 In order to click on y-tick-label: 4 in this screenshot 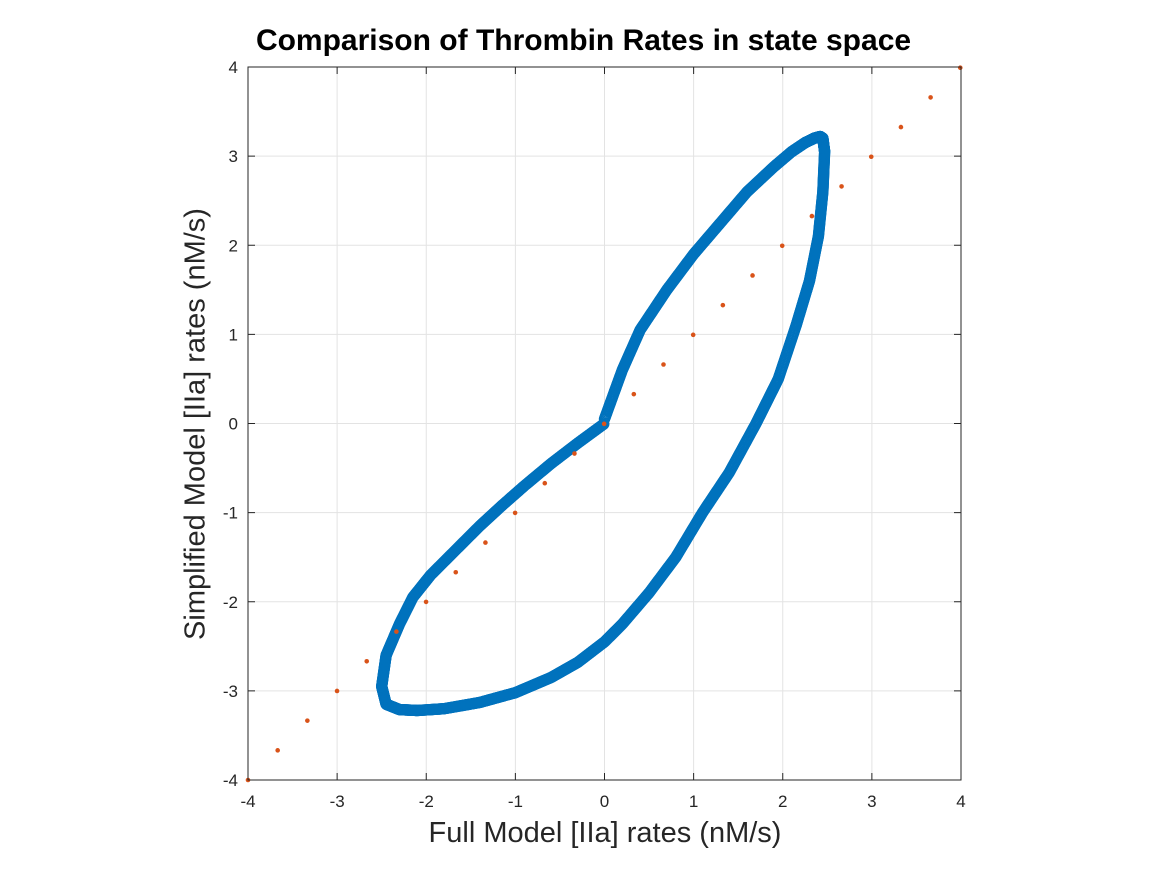, I will do `click(233, 67)`.